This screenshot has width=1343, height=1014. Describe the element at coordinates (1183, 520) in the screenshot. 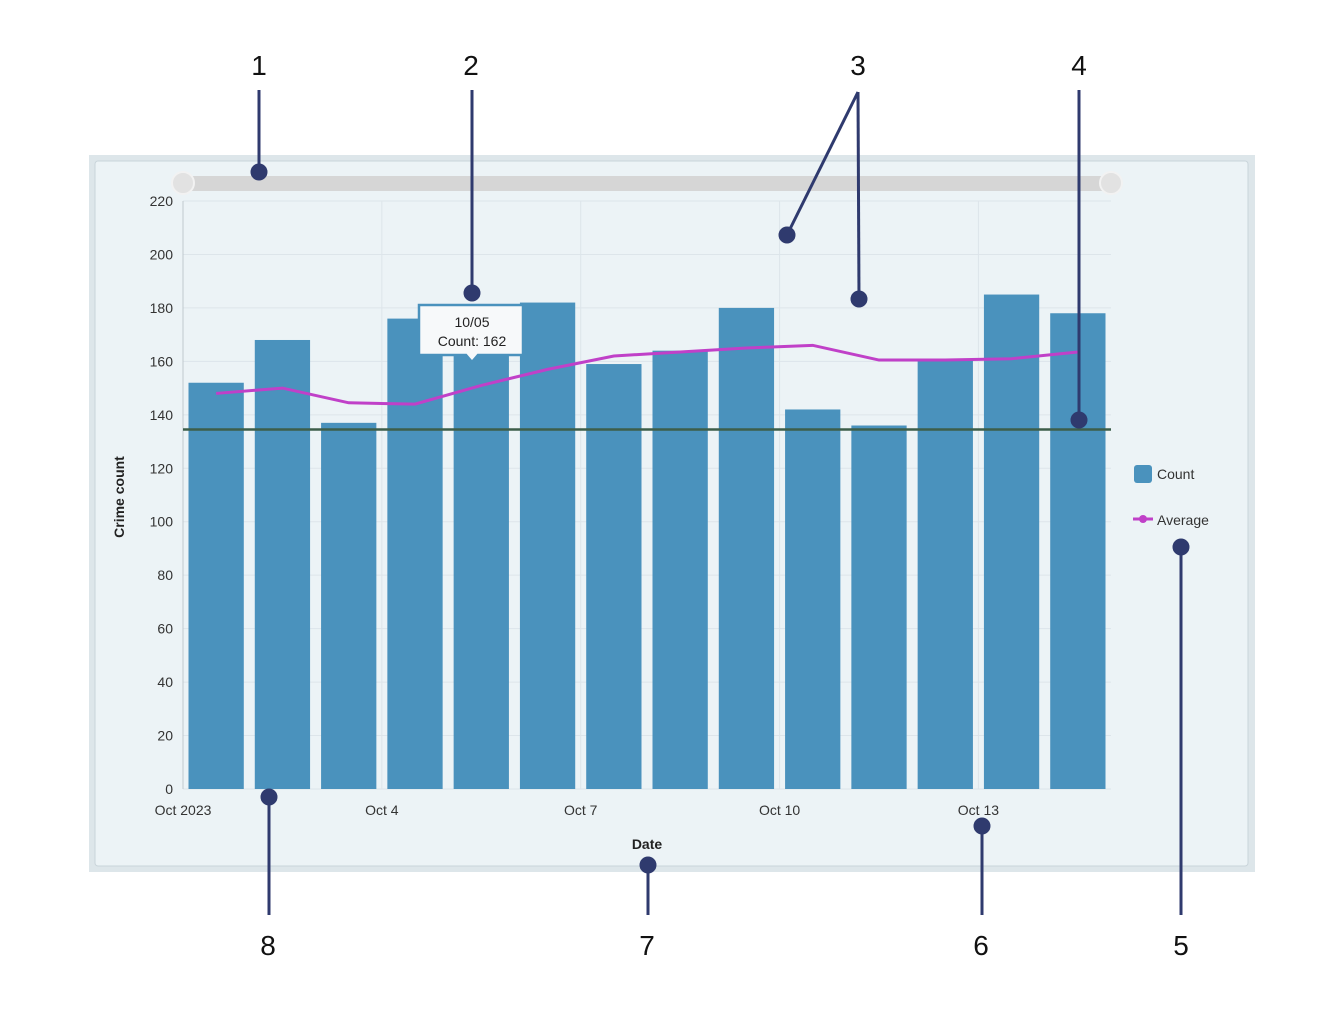

I see `legend-average-label: Average` at that location.